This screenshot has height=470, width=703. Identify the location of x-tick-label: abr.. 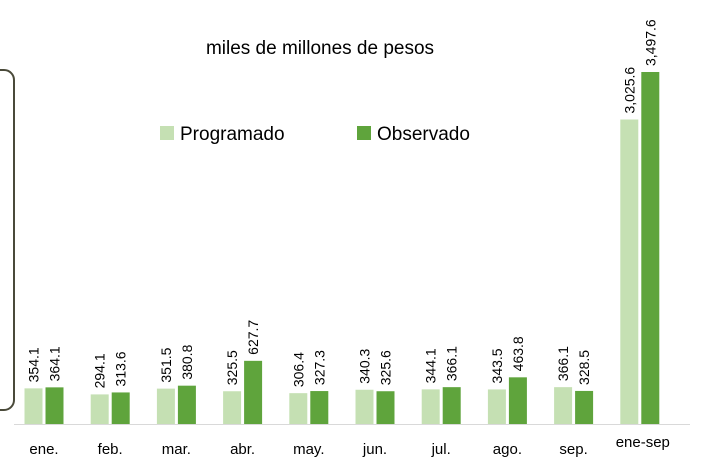
(242, 449).